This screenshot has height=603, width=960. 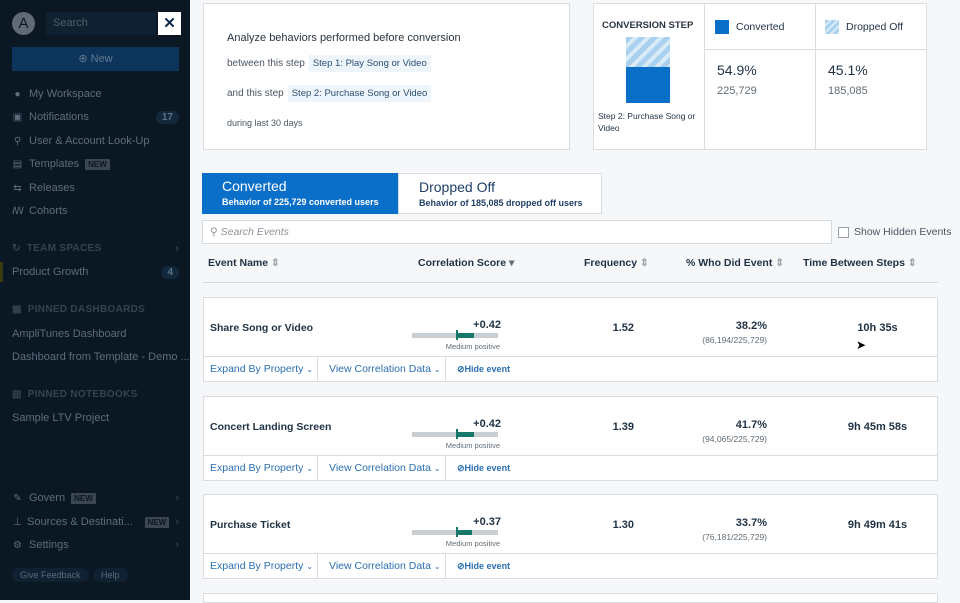 What do you see at coordinates (47, 498) in the screenshot?
I see `label: Govern` at bounding box center [47, 498].